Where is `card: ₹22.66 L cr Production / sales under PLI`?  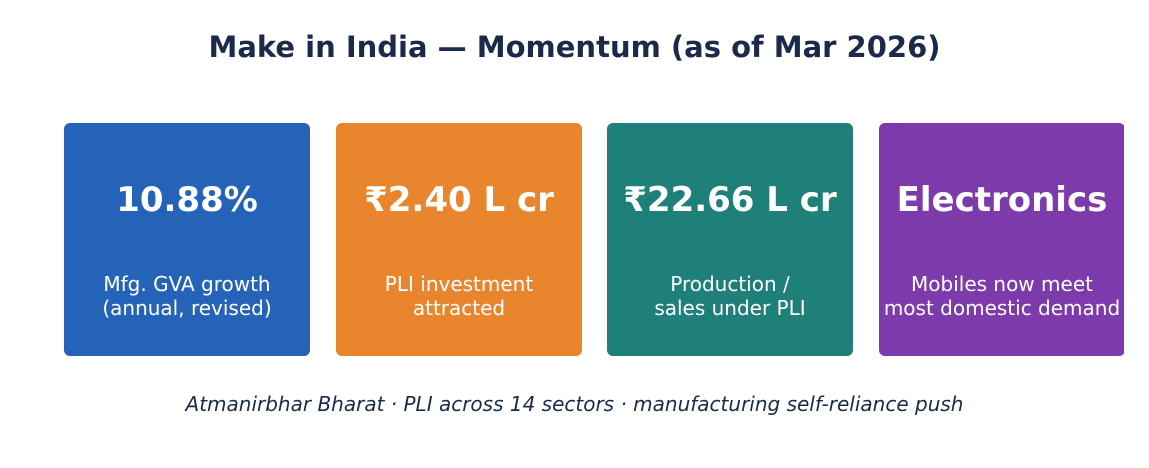 card: ₹22.66 L cr Production / sales under PLI is located at coordinates (730, 239).